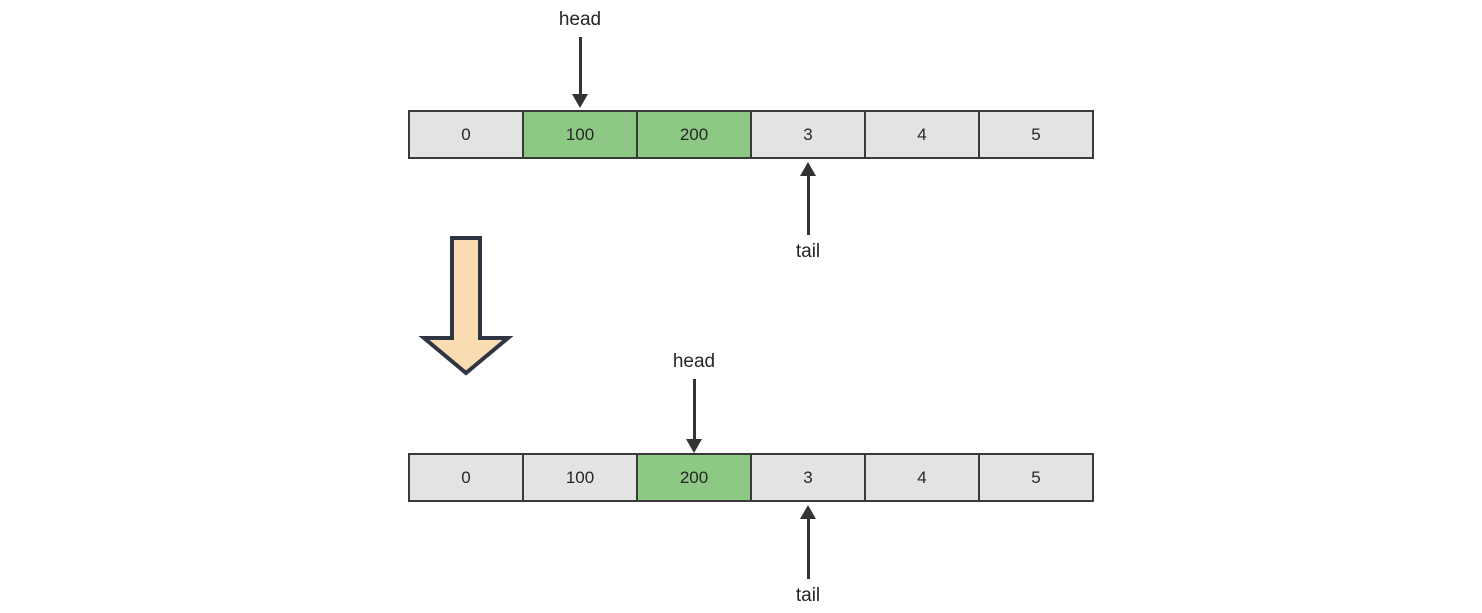  What do you see at coordinates (808, 549) in the screenshot?
I see `tail-arrow-line-after` at bounding box center [808, 549].